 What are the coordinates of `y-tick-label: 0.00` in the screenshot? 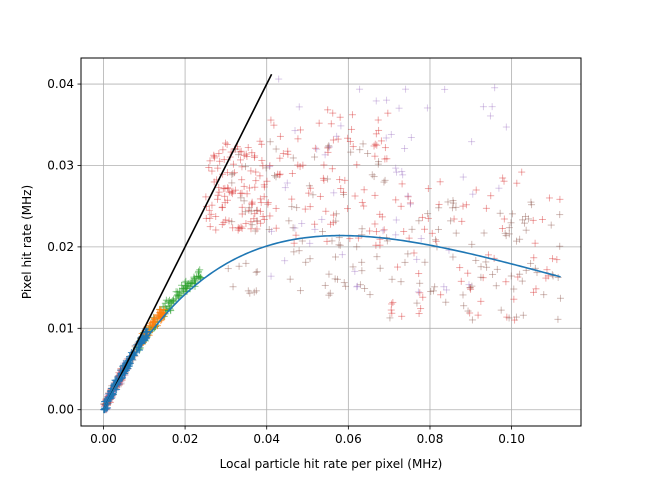 It's located at (60, 410).